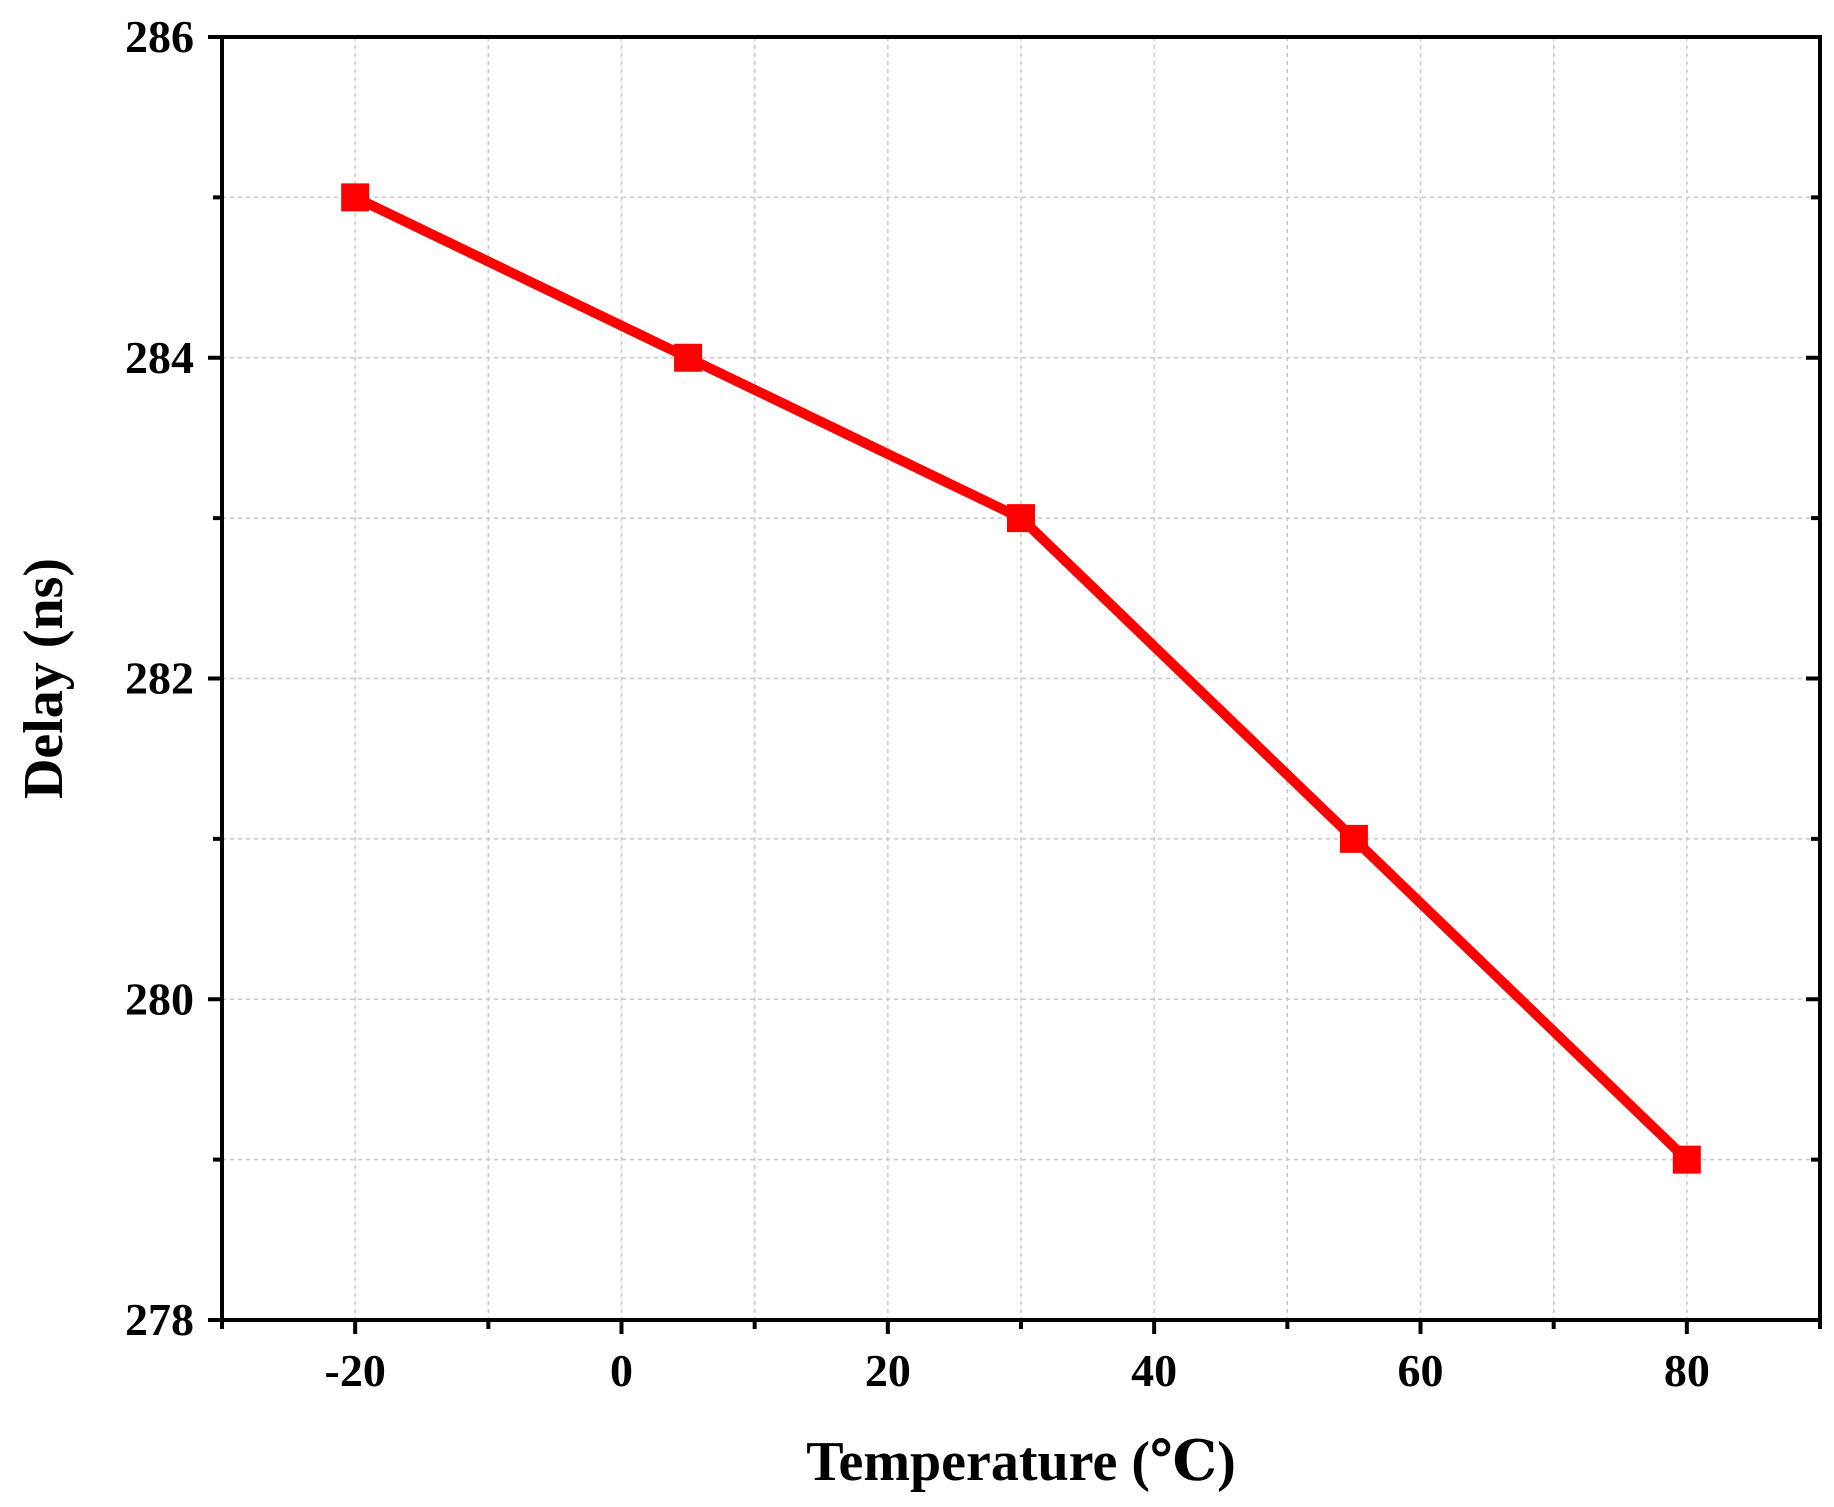  Describe the element at coordinates (159, 998) in the screenshot. I see `y-tick-label: 280` at that location.